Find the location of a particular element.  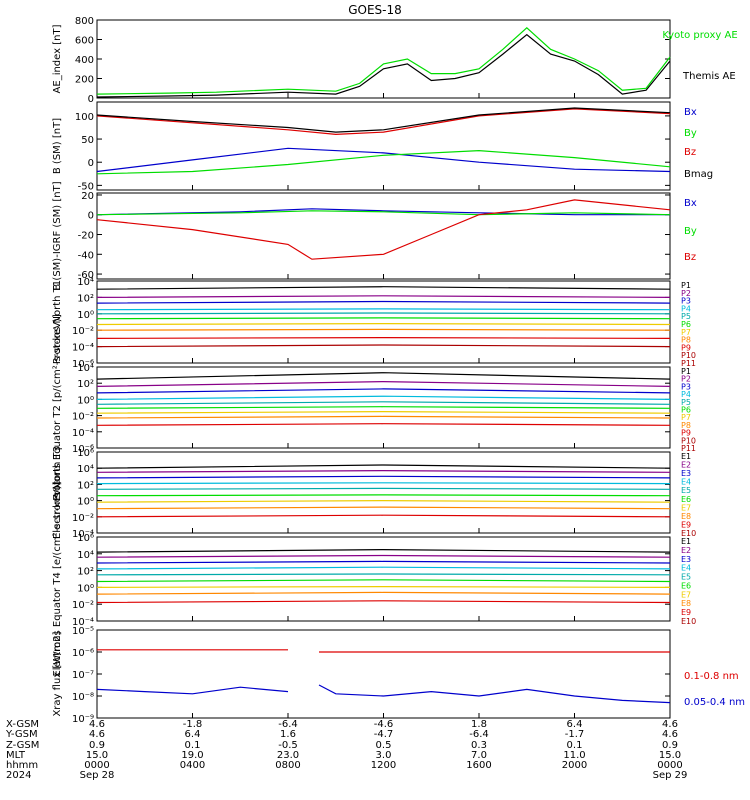

y-tick-label: 10⁻⁶ is located at coordinates (83, 653).